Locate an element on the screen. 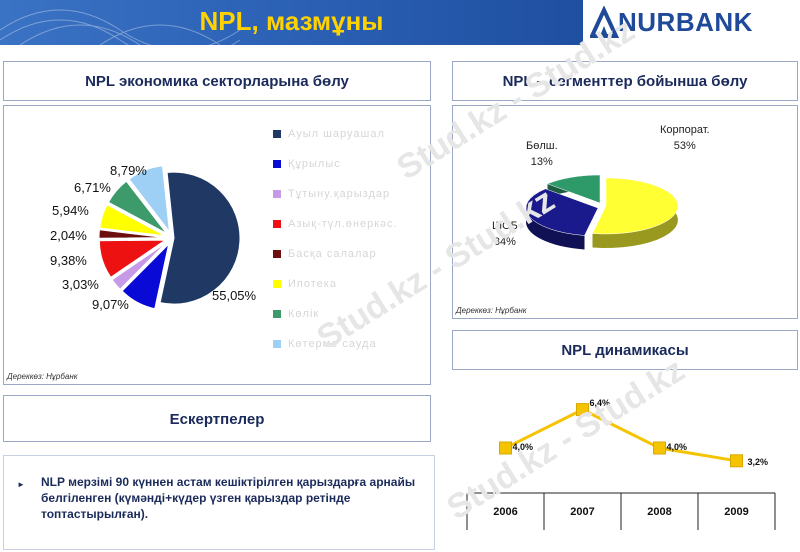 The height and width of the screenshot is (552, 800). x-axis-tick-label: 2007 is located at coordinates (582, 512).